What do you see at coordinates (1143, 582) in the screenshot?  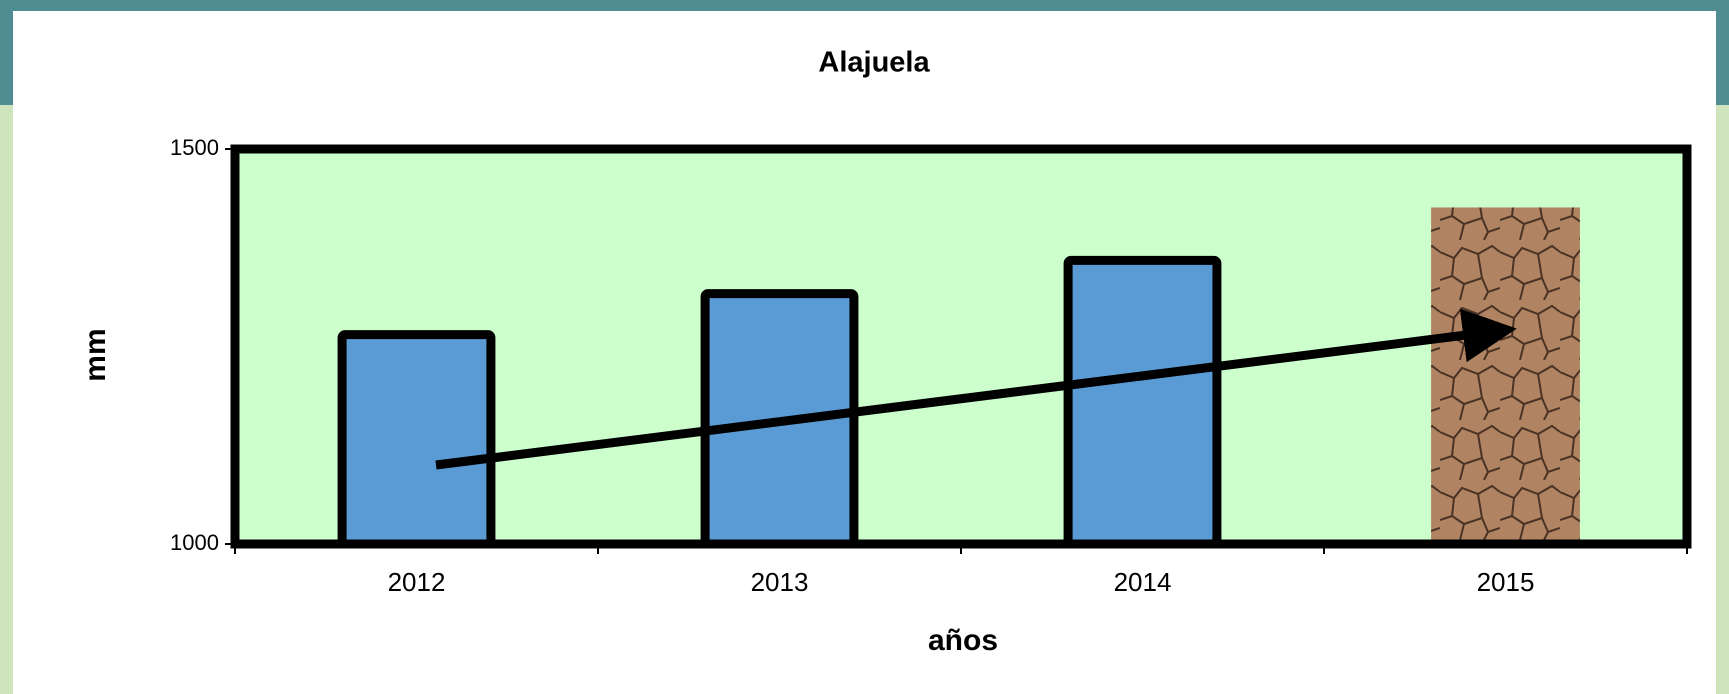 I see `x-tick-label: 2014` at bounding box center [1143, 582].